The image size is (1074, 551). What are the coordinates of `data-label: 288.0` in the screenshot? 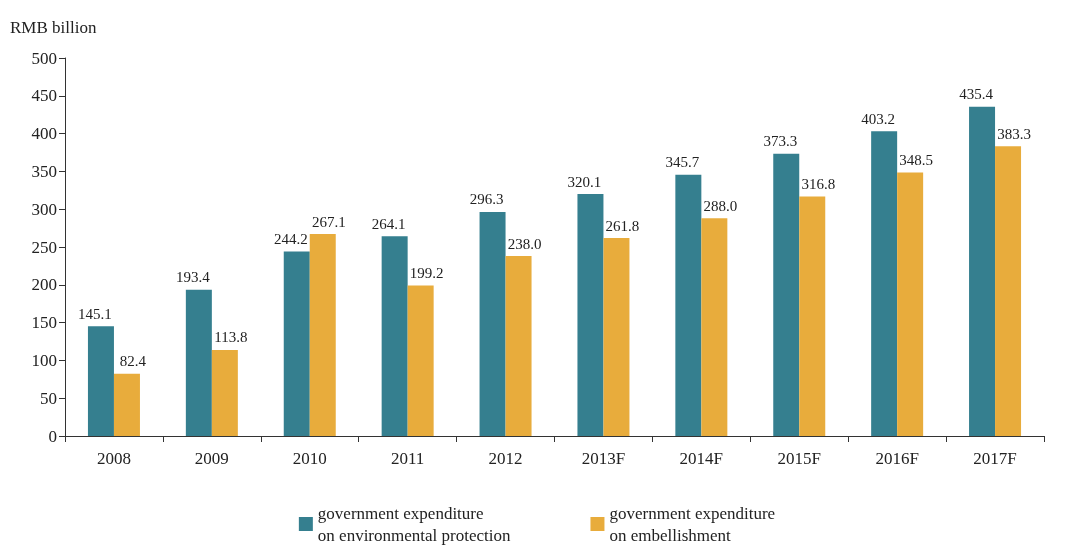 It's located at (720, 205).